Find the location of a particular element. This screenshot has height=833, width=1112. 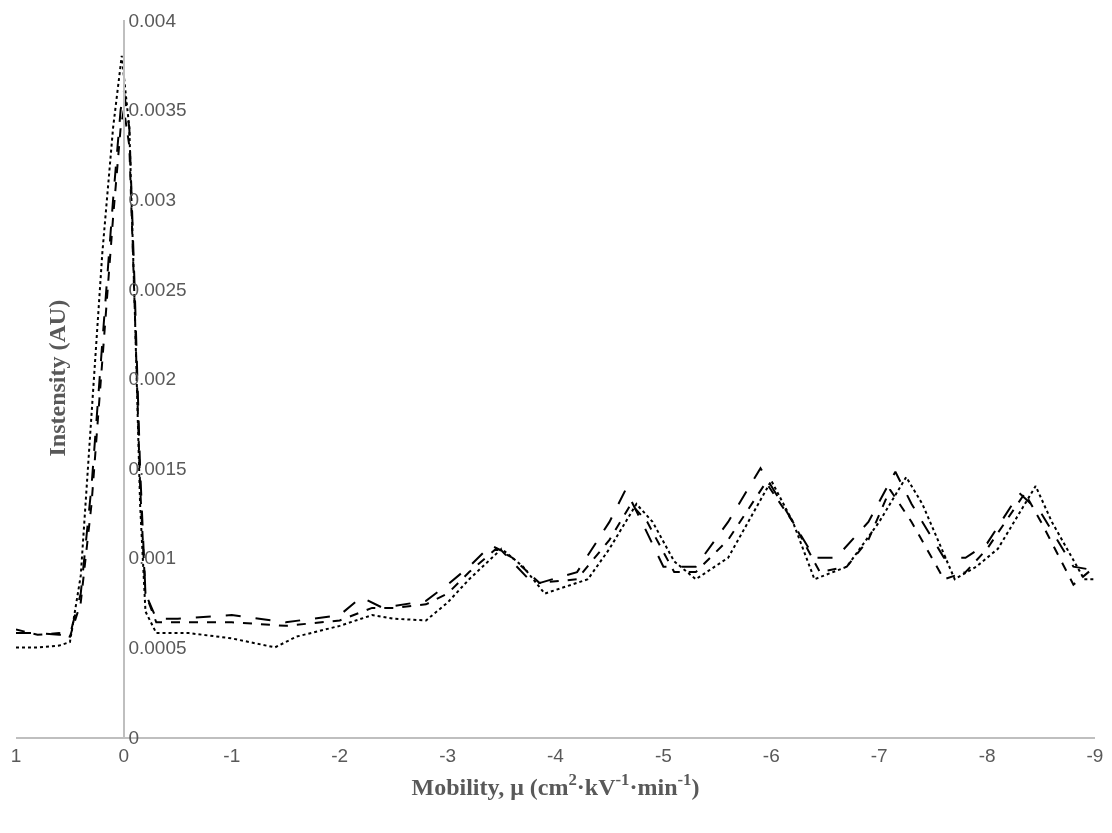

y-tick-label: 0.0015 is located at coordinates (157, 468).